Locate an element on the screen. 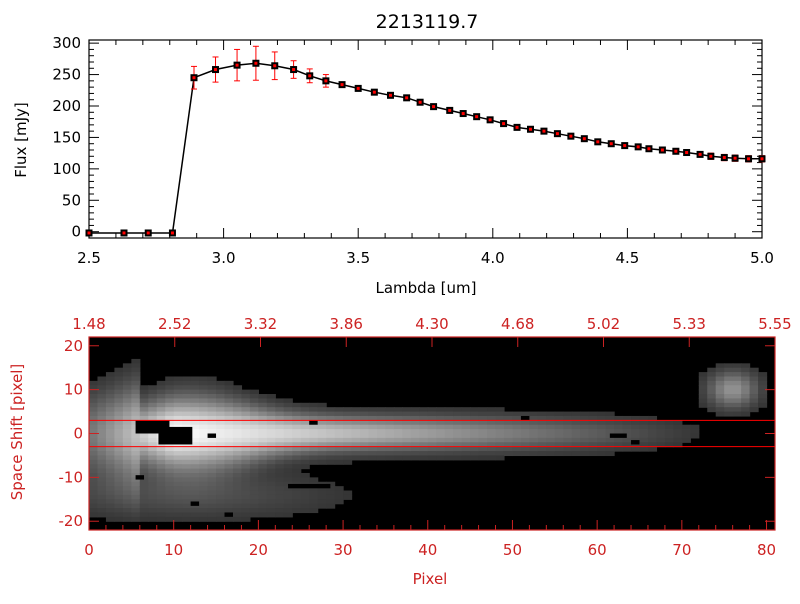 Image resolution: width=800 pixels, height=604 pixels. shift-tick-label: 0 is located at coordinates (78, 434).